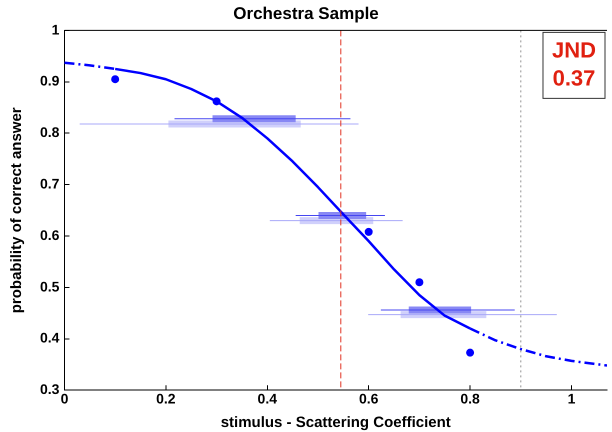 This screenshot has width=612, height=432. What do you see at coordinates (17, 210) in the screenshot?
I see `y-axis-title: probability of correct answer` at bounding box center [17, 210].